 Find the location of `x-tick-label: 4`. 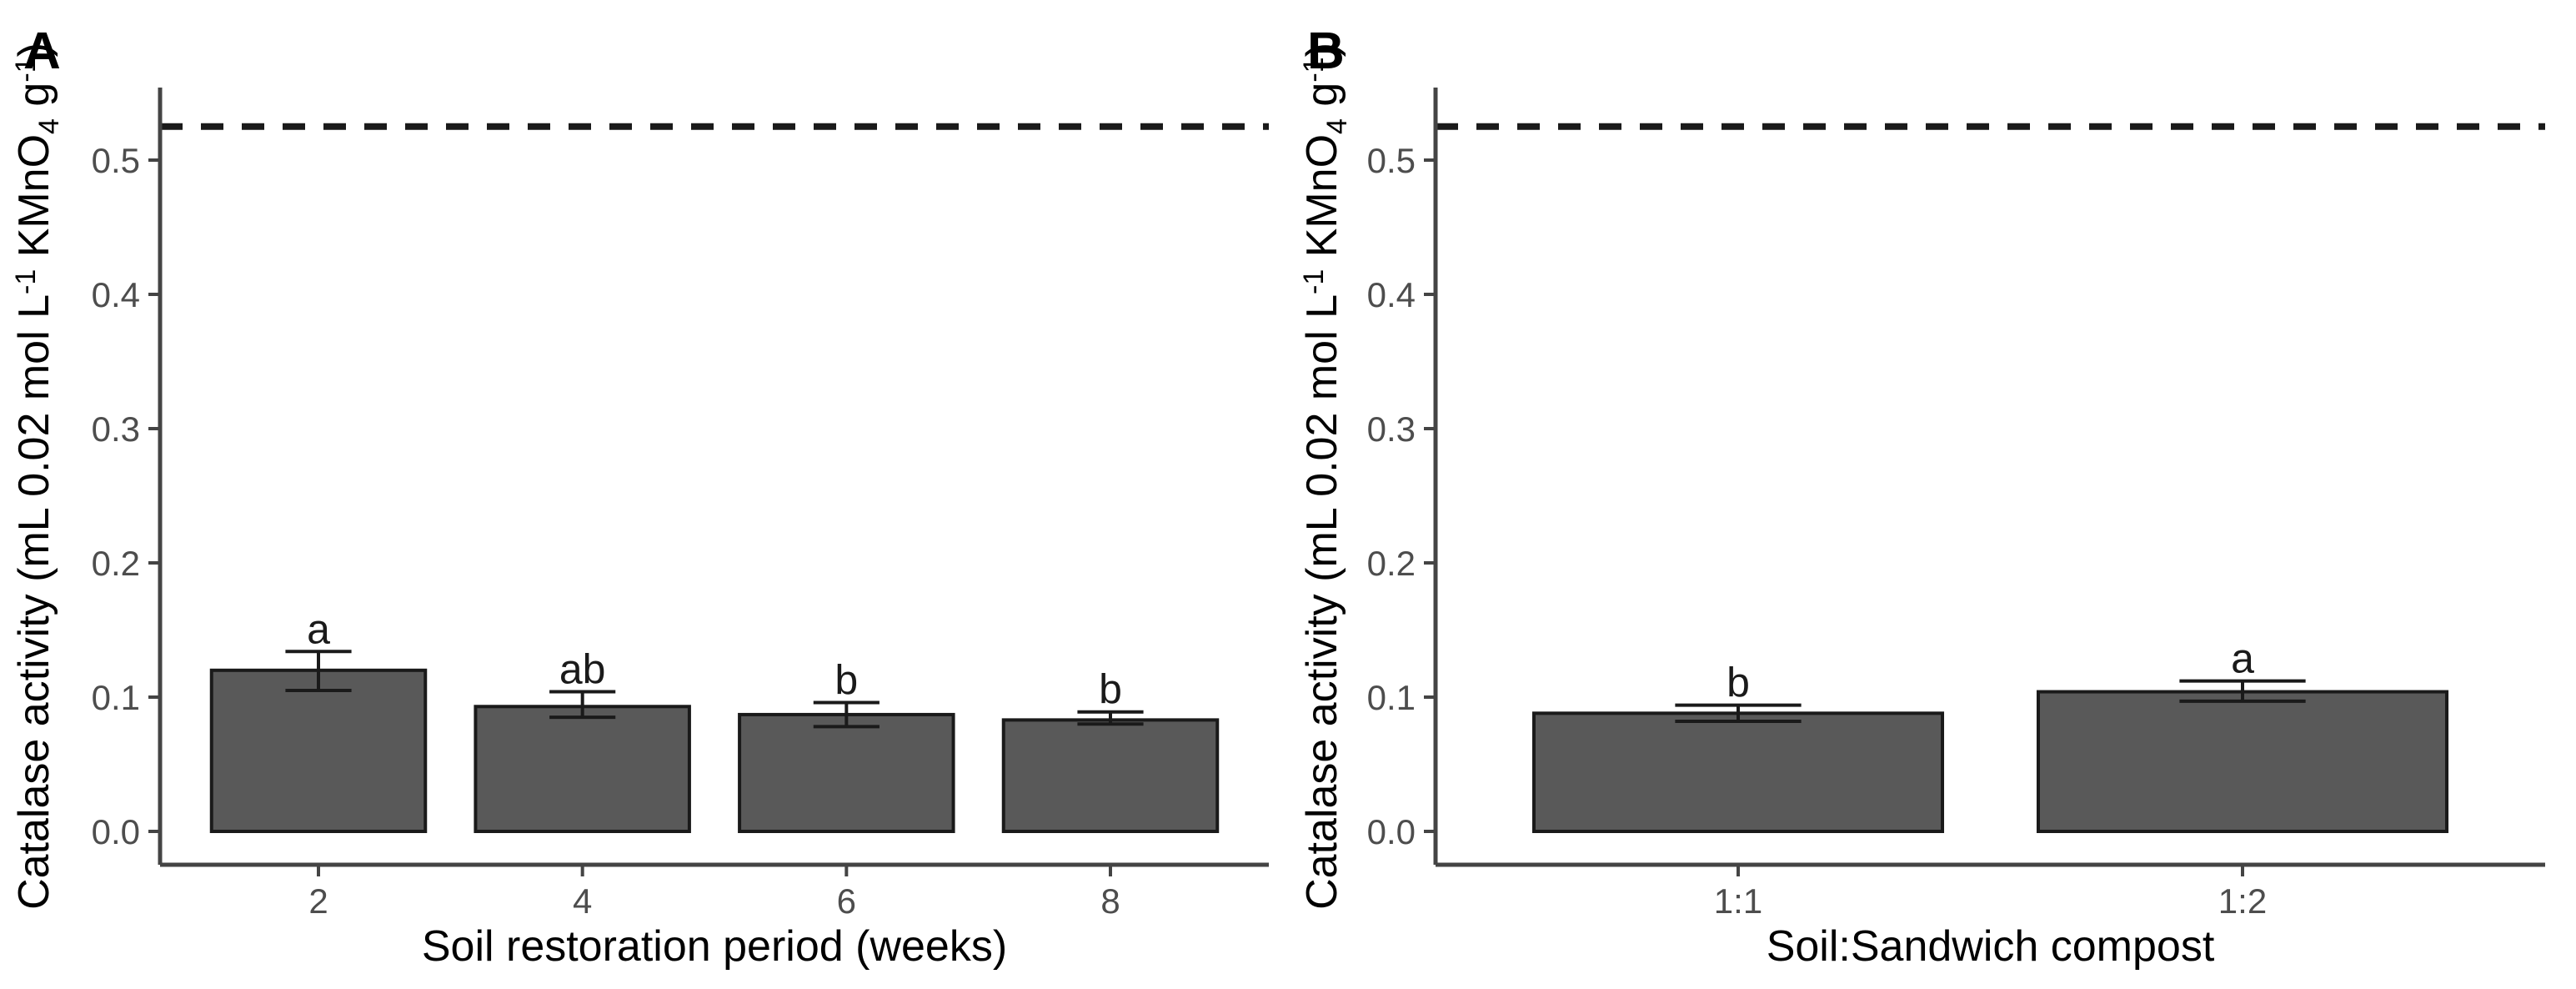

x-tick-label: 4 is located at coordinates (582, 901).